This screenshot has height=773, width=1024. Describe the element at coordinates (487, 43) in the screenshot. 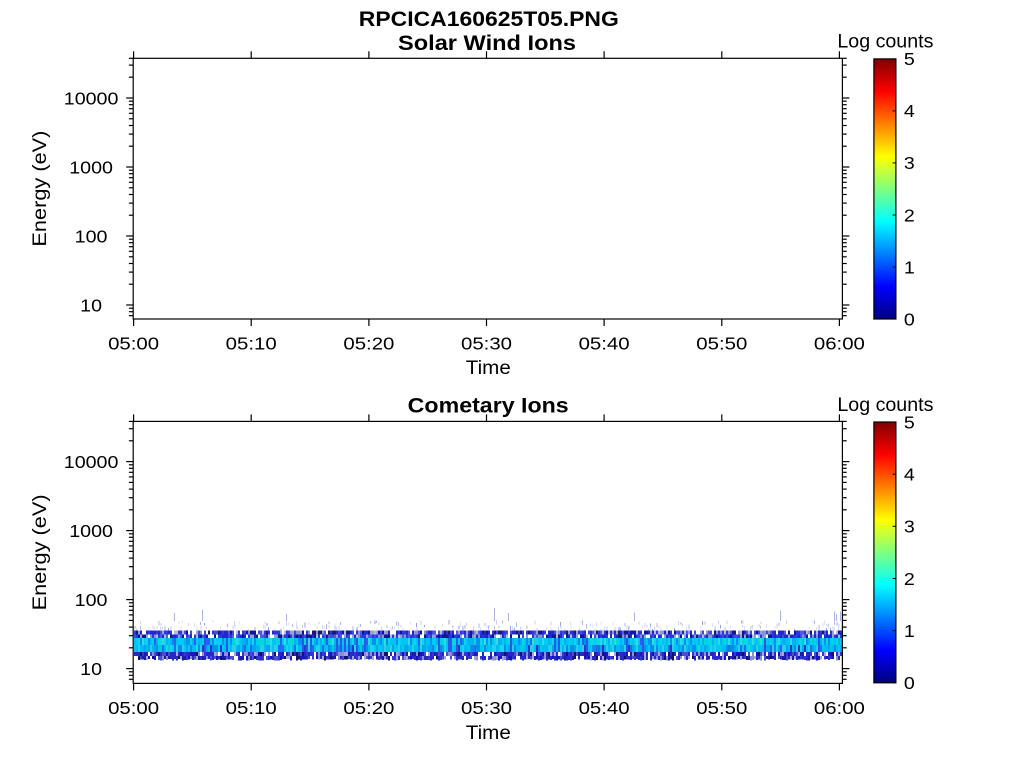

I see `svg-text: Solar Wind Ions` at that location.